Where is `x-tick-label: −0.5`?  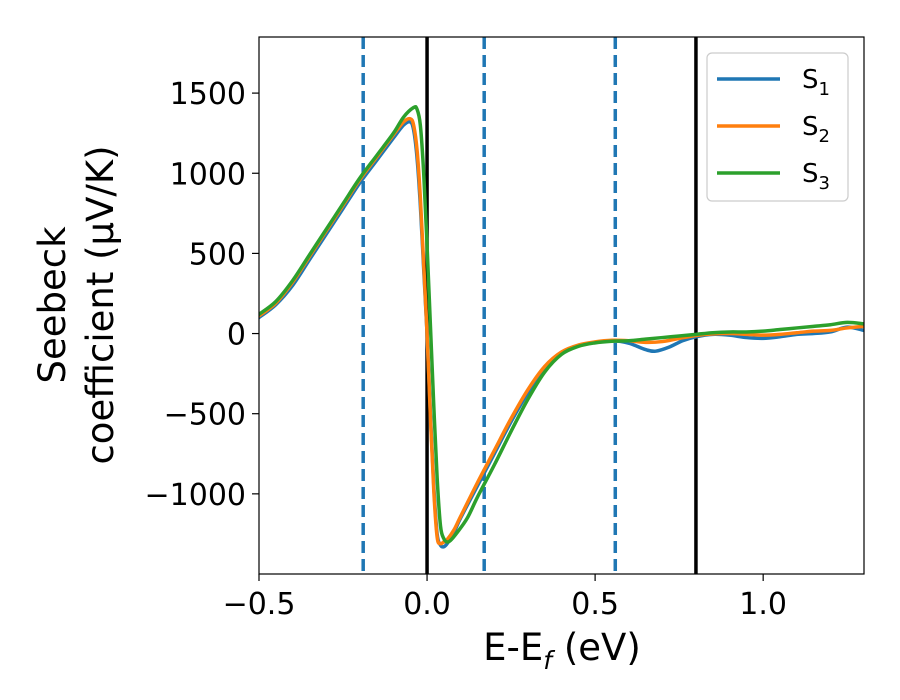
x-tick-label: −0.5 is located at coordinates (259, 604).